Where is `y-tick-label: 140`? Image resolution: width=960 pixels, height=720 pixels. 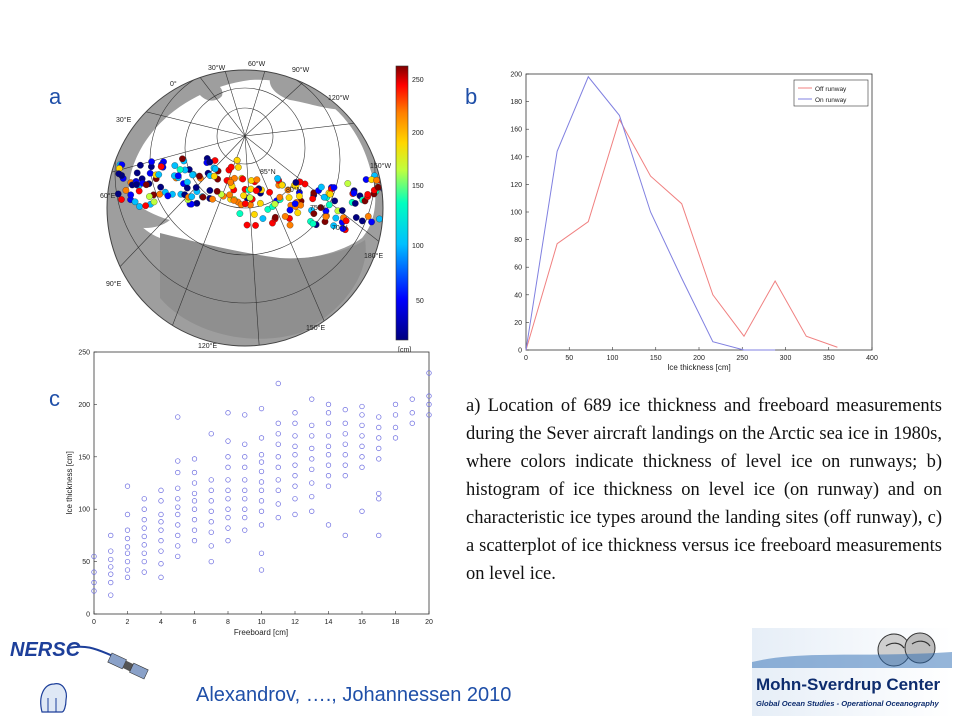 y-tick-label: 140 is located at coordinates (516, 157).